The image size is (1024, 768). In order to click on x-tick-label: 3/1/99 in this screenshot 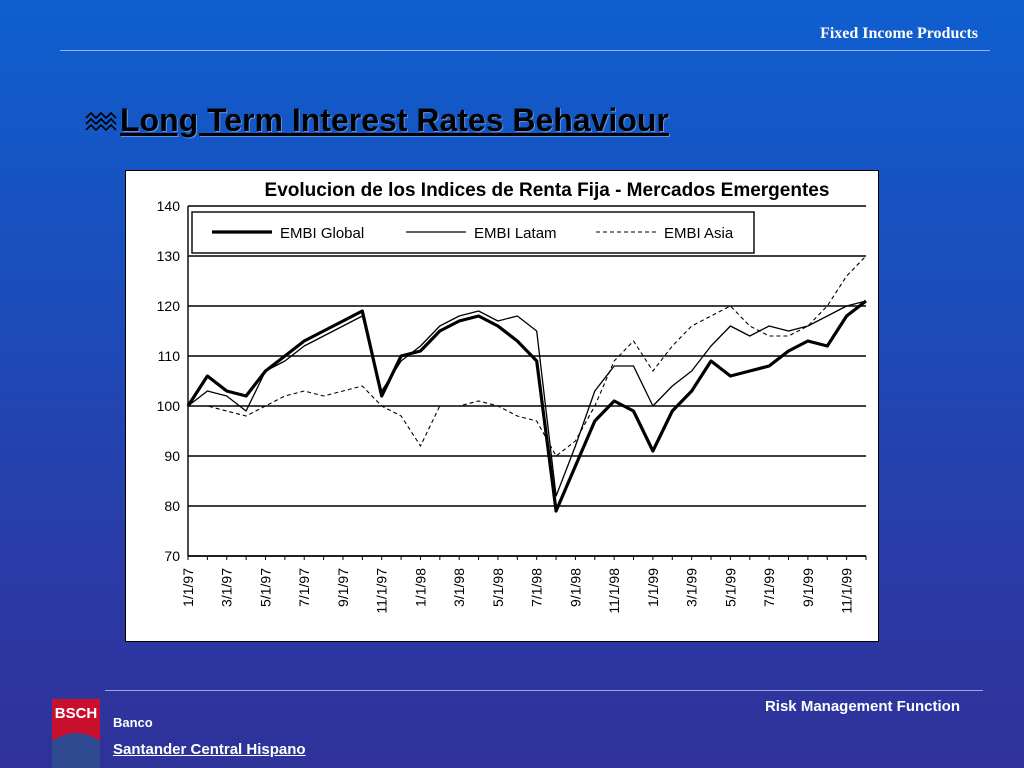, I will do `click(692, 587)`.